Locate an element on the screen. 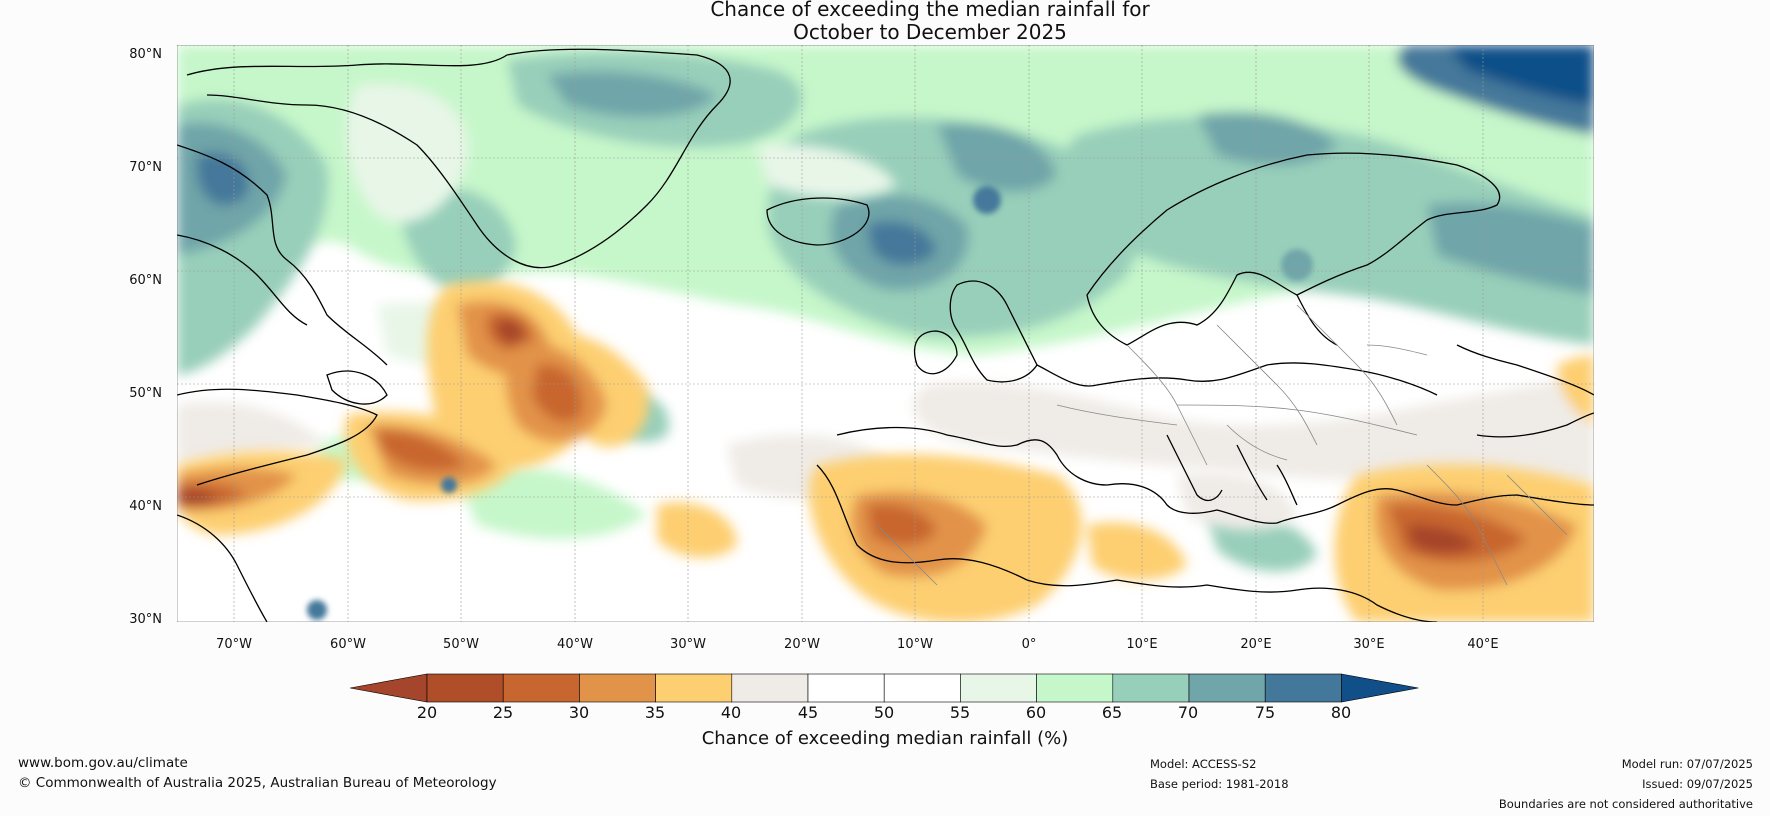  footer-issued: Issued: 09/07/2025 is located at coordinates (1697, 784).